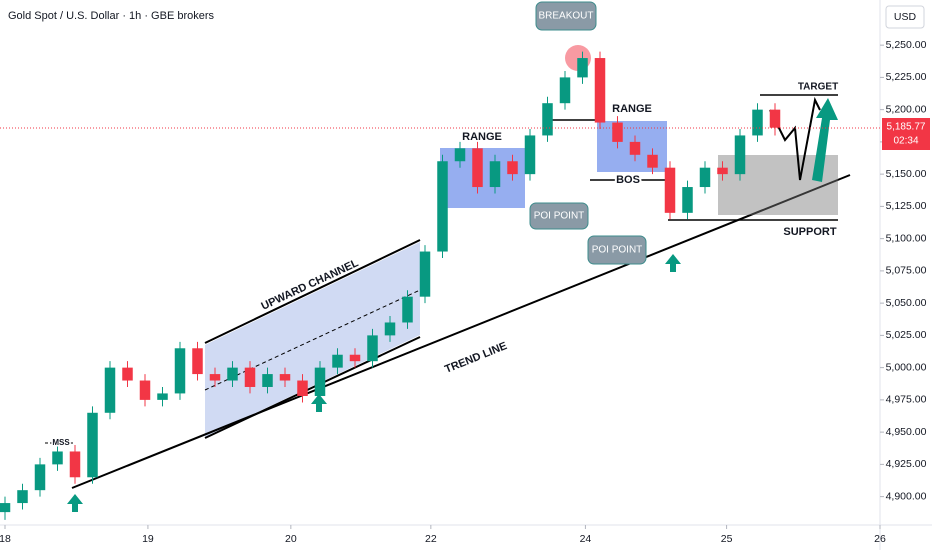 This screenshot has height=550, width=932. I want to click on price-box, so click(906, 133).